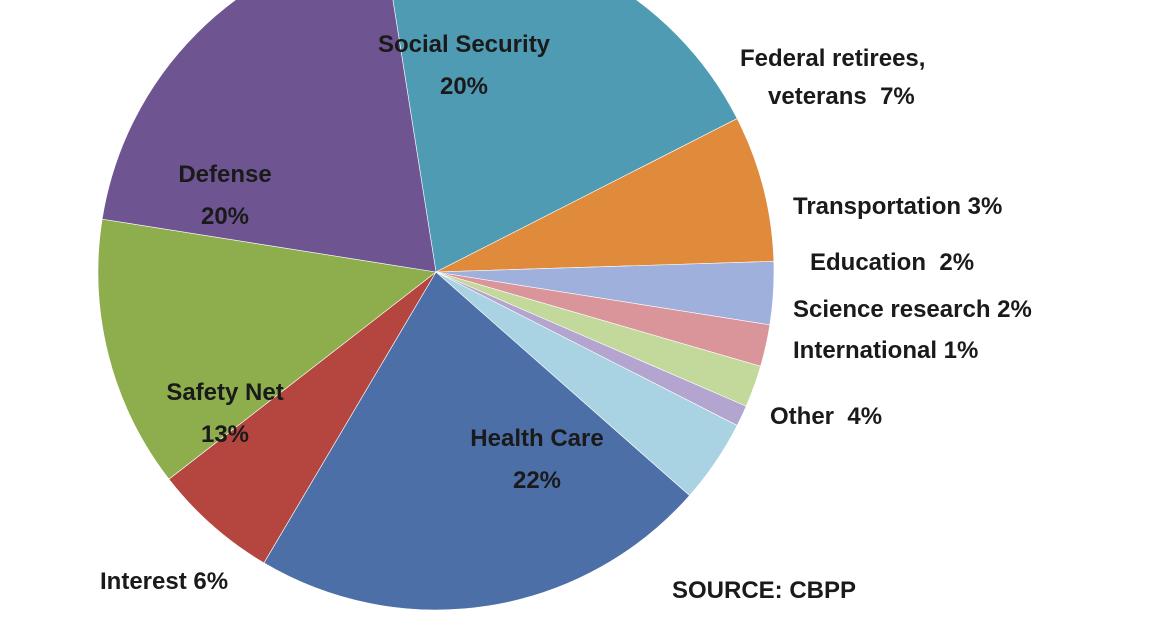  Describe the element at coordinates (885, 350) in the screenshot. I see `slice-label-international: International 1%` at that location.